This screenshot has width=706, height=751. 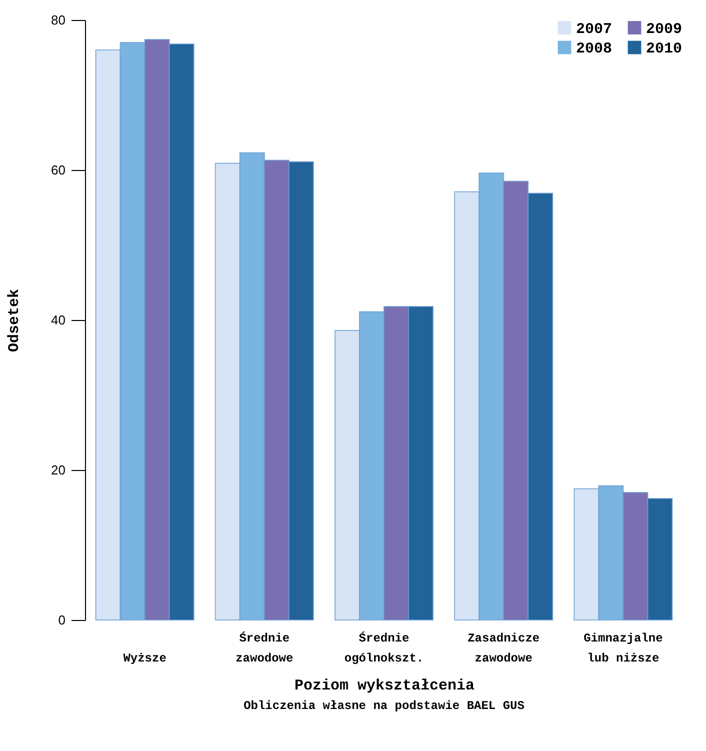 What do you see at coordinates (58, 320) in the screenshot?
I see `y-tick-label: 40` at bounding box center [58, 320].